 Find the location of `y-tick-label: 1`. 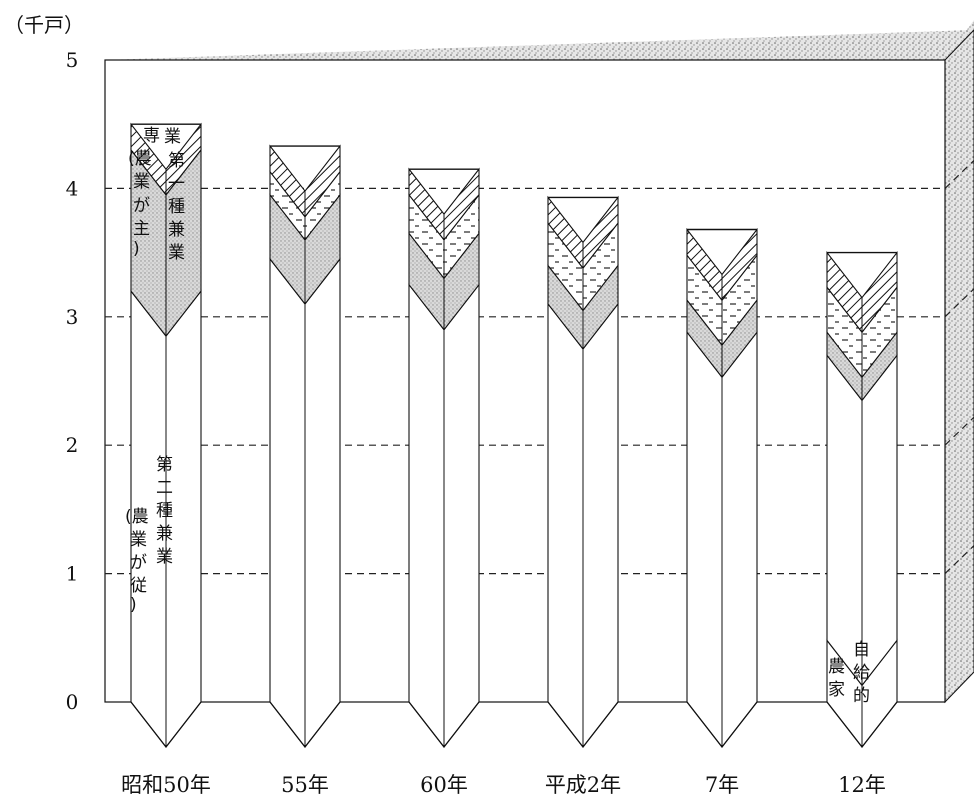

y-tick-label: 1 is located at coordinates (72, 574).